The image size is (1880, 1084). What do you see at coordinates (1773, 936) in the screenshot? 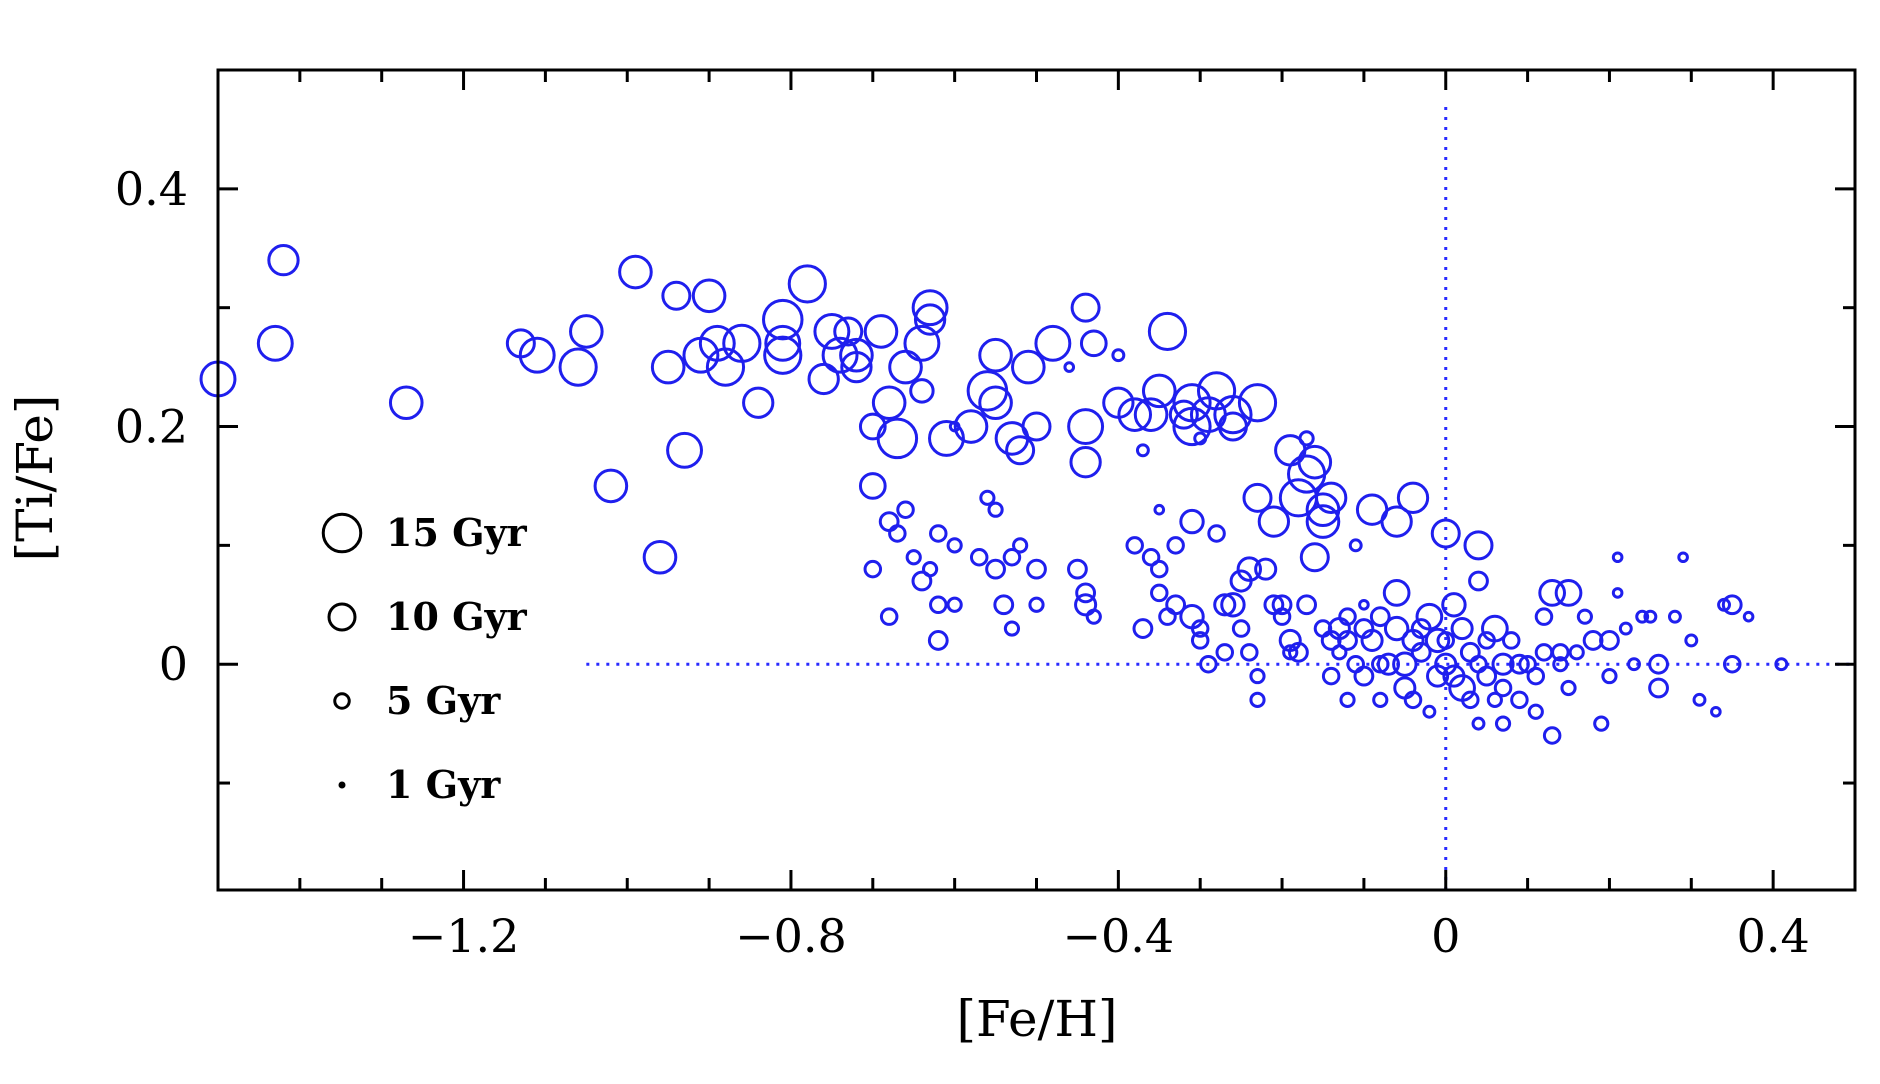
I see `x-tick-label: 0.4` at bounding box center [1773, 936].